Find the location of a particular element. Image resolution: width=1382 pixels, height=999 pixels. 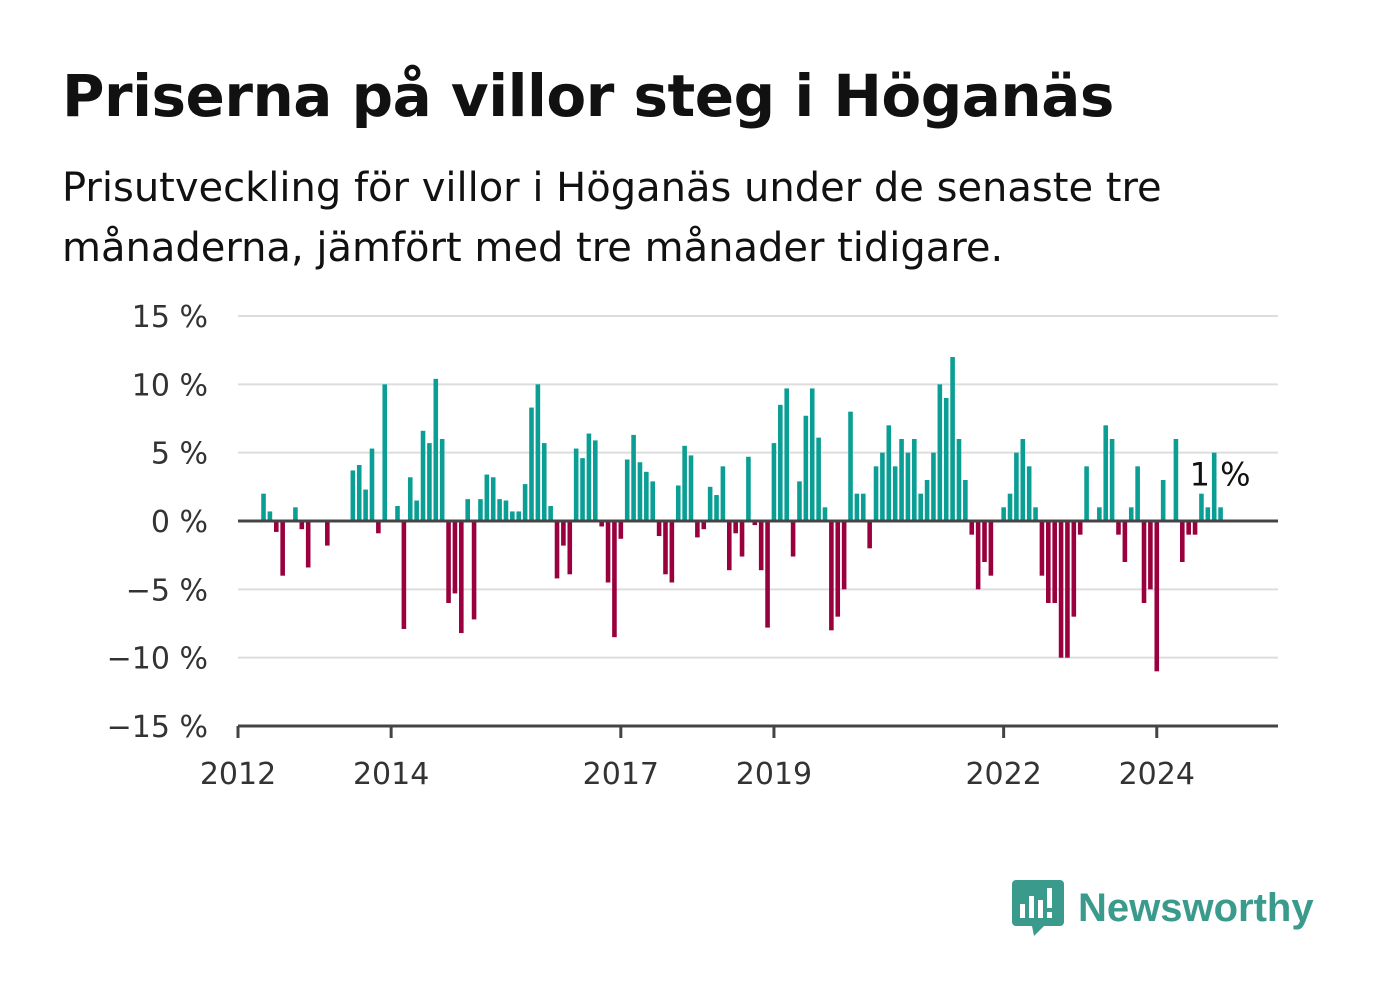

y-tick-label: 15 % is located at coordinates (170, 317).